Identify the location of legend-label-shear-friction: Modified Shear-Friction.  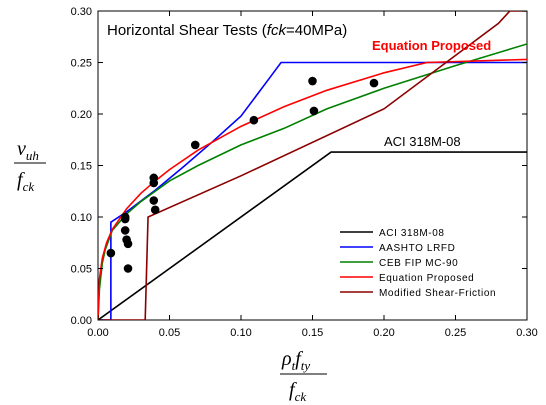
(437, 293).